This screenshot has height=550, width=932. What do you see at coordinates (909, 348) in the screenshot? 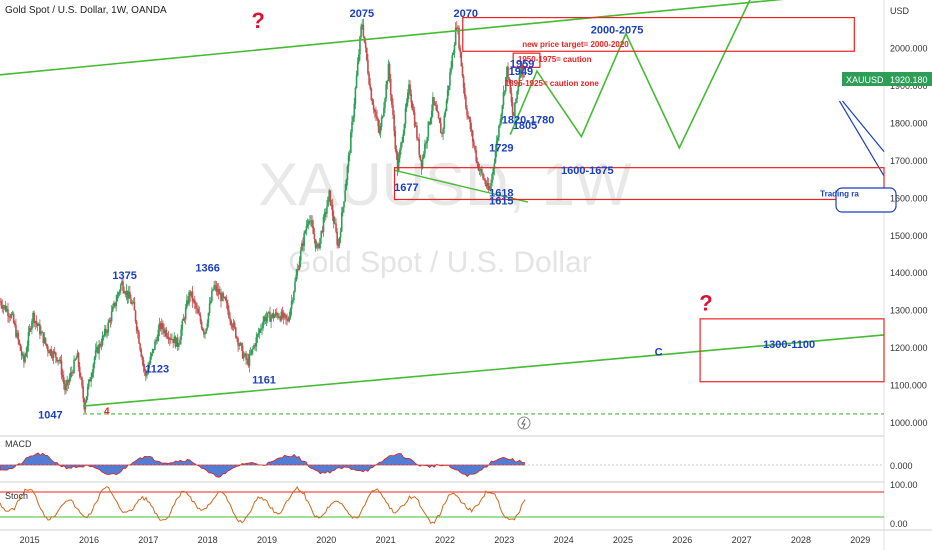
I see `y-tick-label: 1200.000` at bounding box center [909, 348].